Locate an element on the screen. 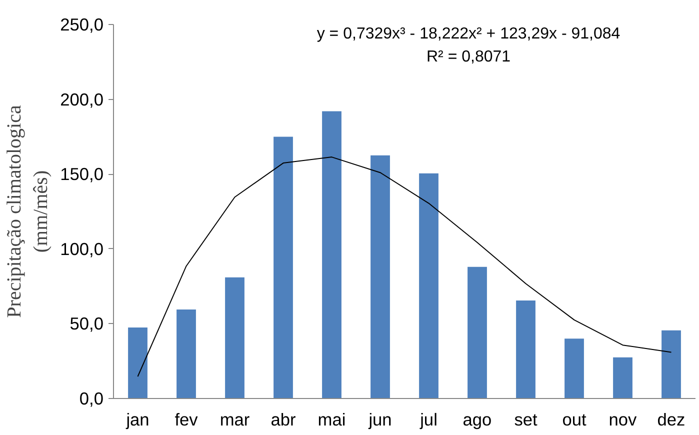  x-tick-label: dez is located at coordinates (671, 420).